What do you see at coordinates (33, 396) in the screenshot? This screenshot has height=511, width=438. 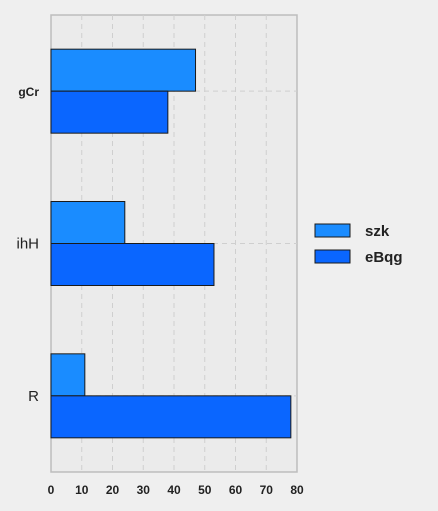 I see `y-tick-label: R` at bounding box center [33, 396].